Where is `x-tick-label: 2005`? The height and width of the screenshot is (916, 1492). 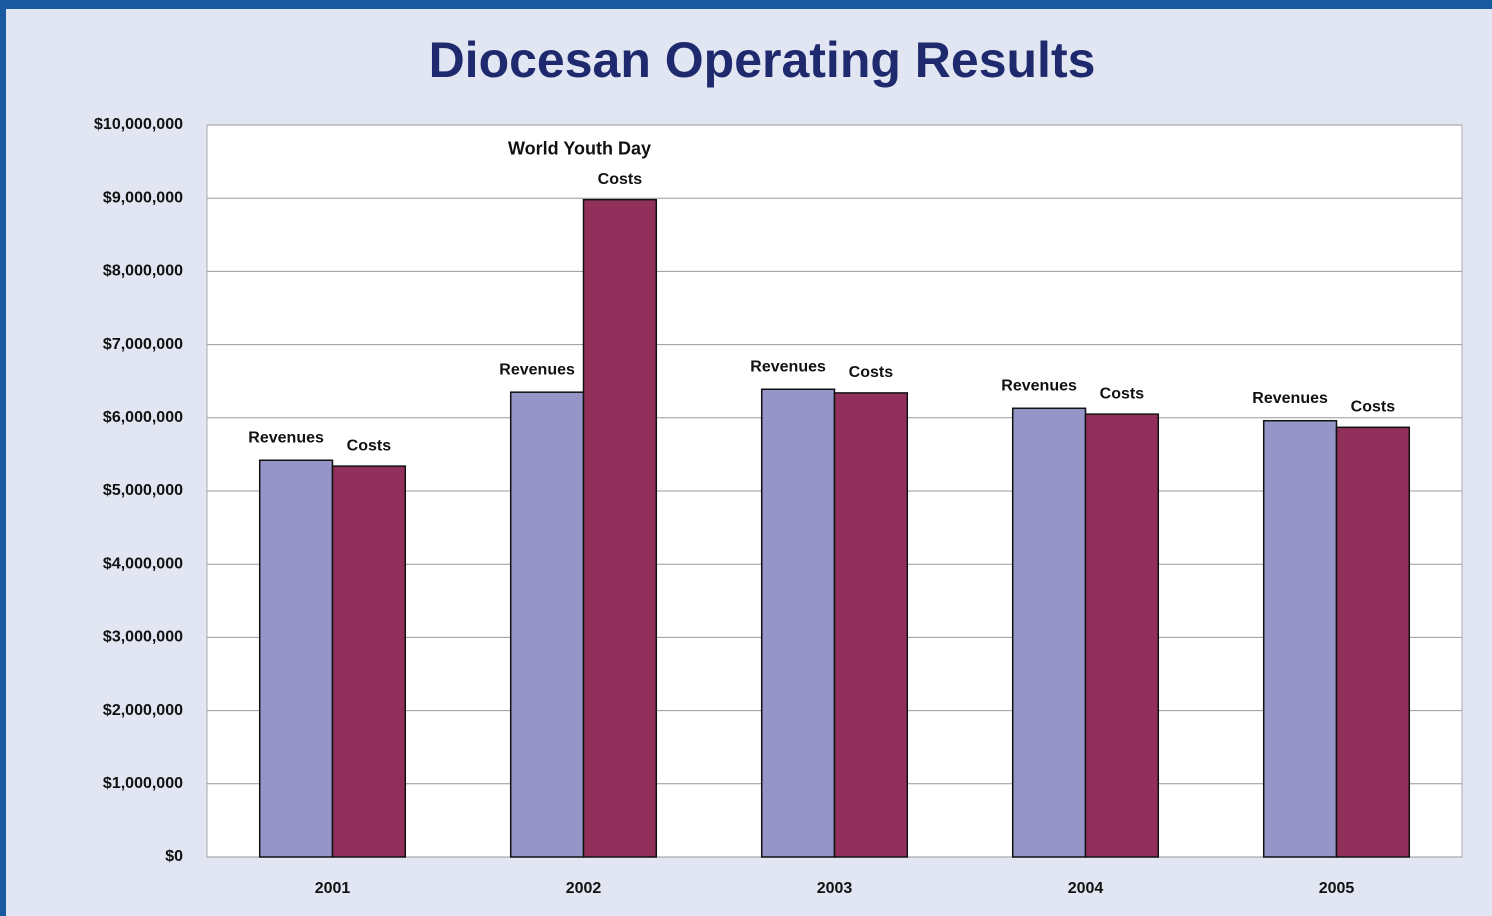
x-tick-label: 2005 is located at coordinates (1337, 888).